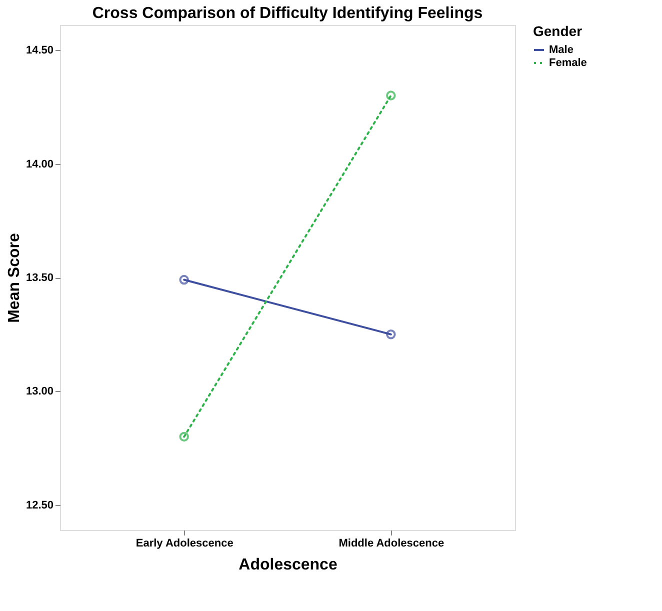  Describe the element at coordinates (568, 63) in the screenshot. I see `legend-label: Female` at that location.